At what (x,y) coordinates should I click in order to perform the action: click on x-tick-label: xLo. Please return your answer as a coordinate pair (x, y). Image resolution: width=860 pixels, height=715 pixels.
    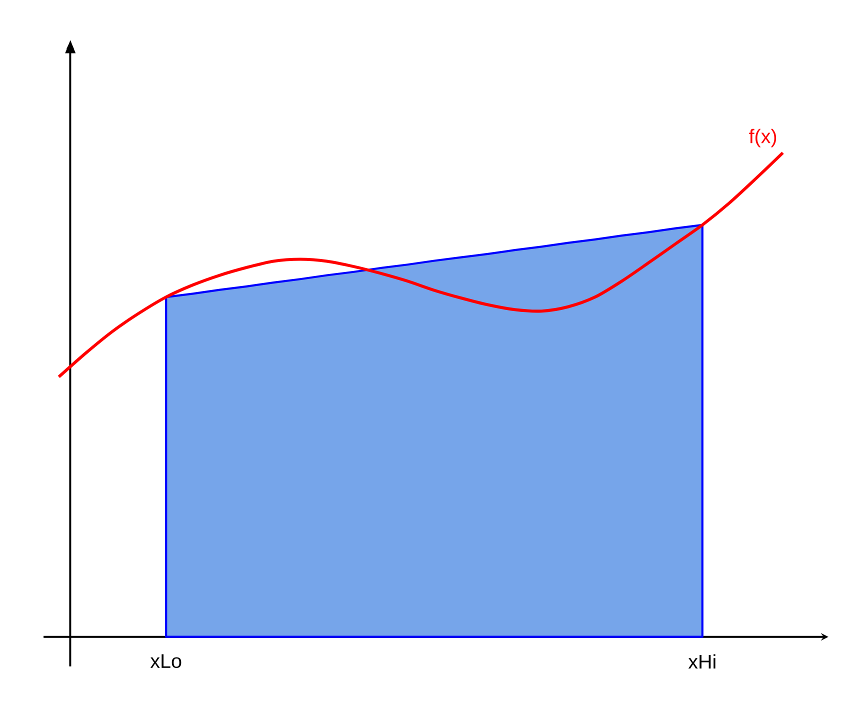
    Looking at the image, I should click on (166, 661).